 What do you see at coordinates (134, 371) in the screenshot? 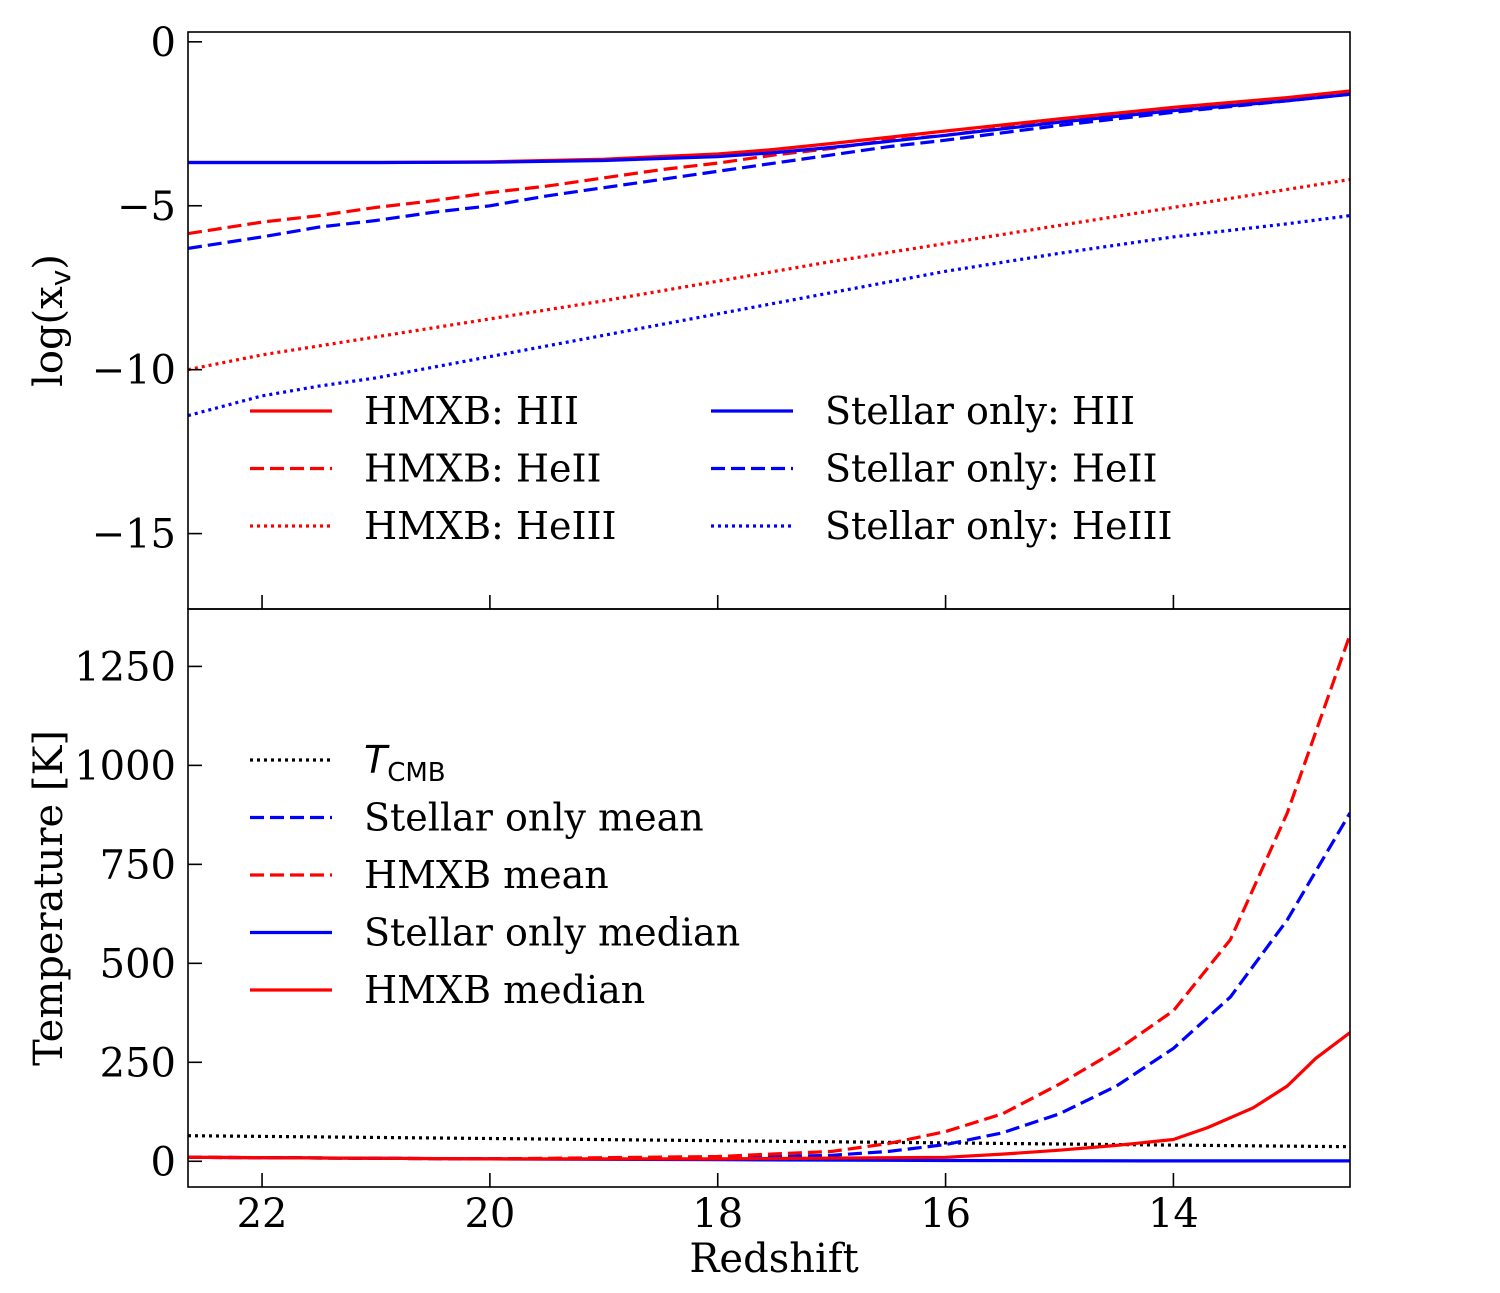
I see `y-tick-label: −10` at bounding box center [134, 371].